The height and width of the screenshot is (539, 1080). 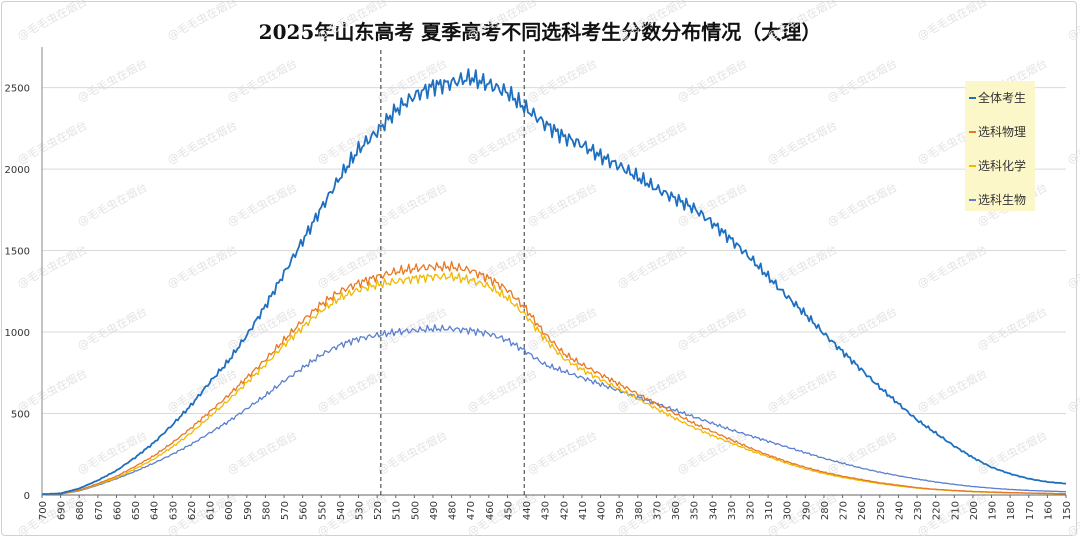 What do you see at coordinates (304, 510) in the screenshot?
I see `x-tick-label: 560` at bounding box center [304, 510].